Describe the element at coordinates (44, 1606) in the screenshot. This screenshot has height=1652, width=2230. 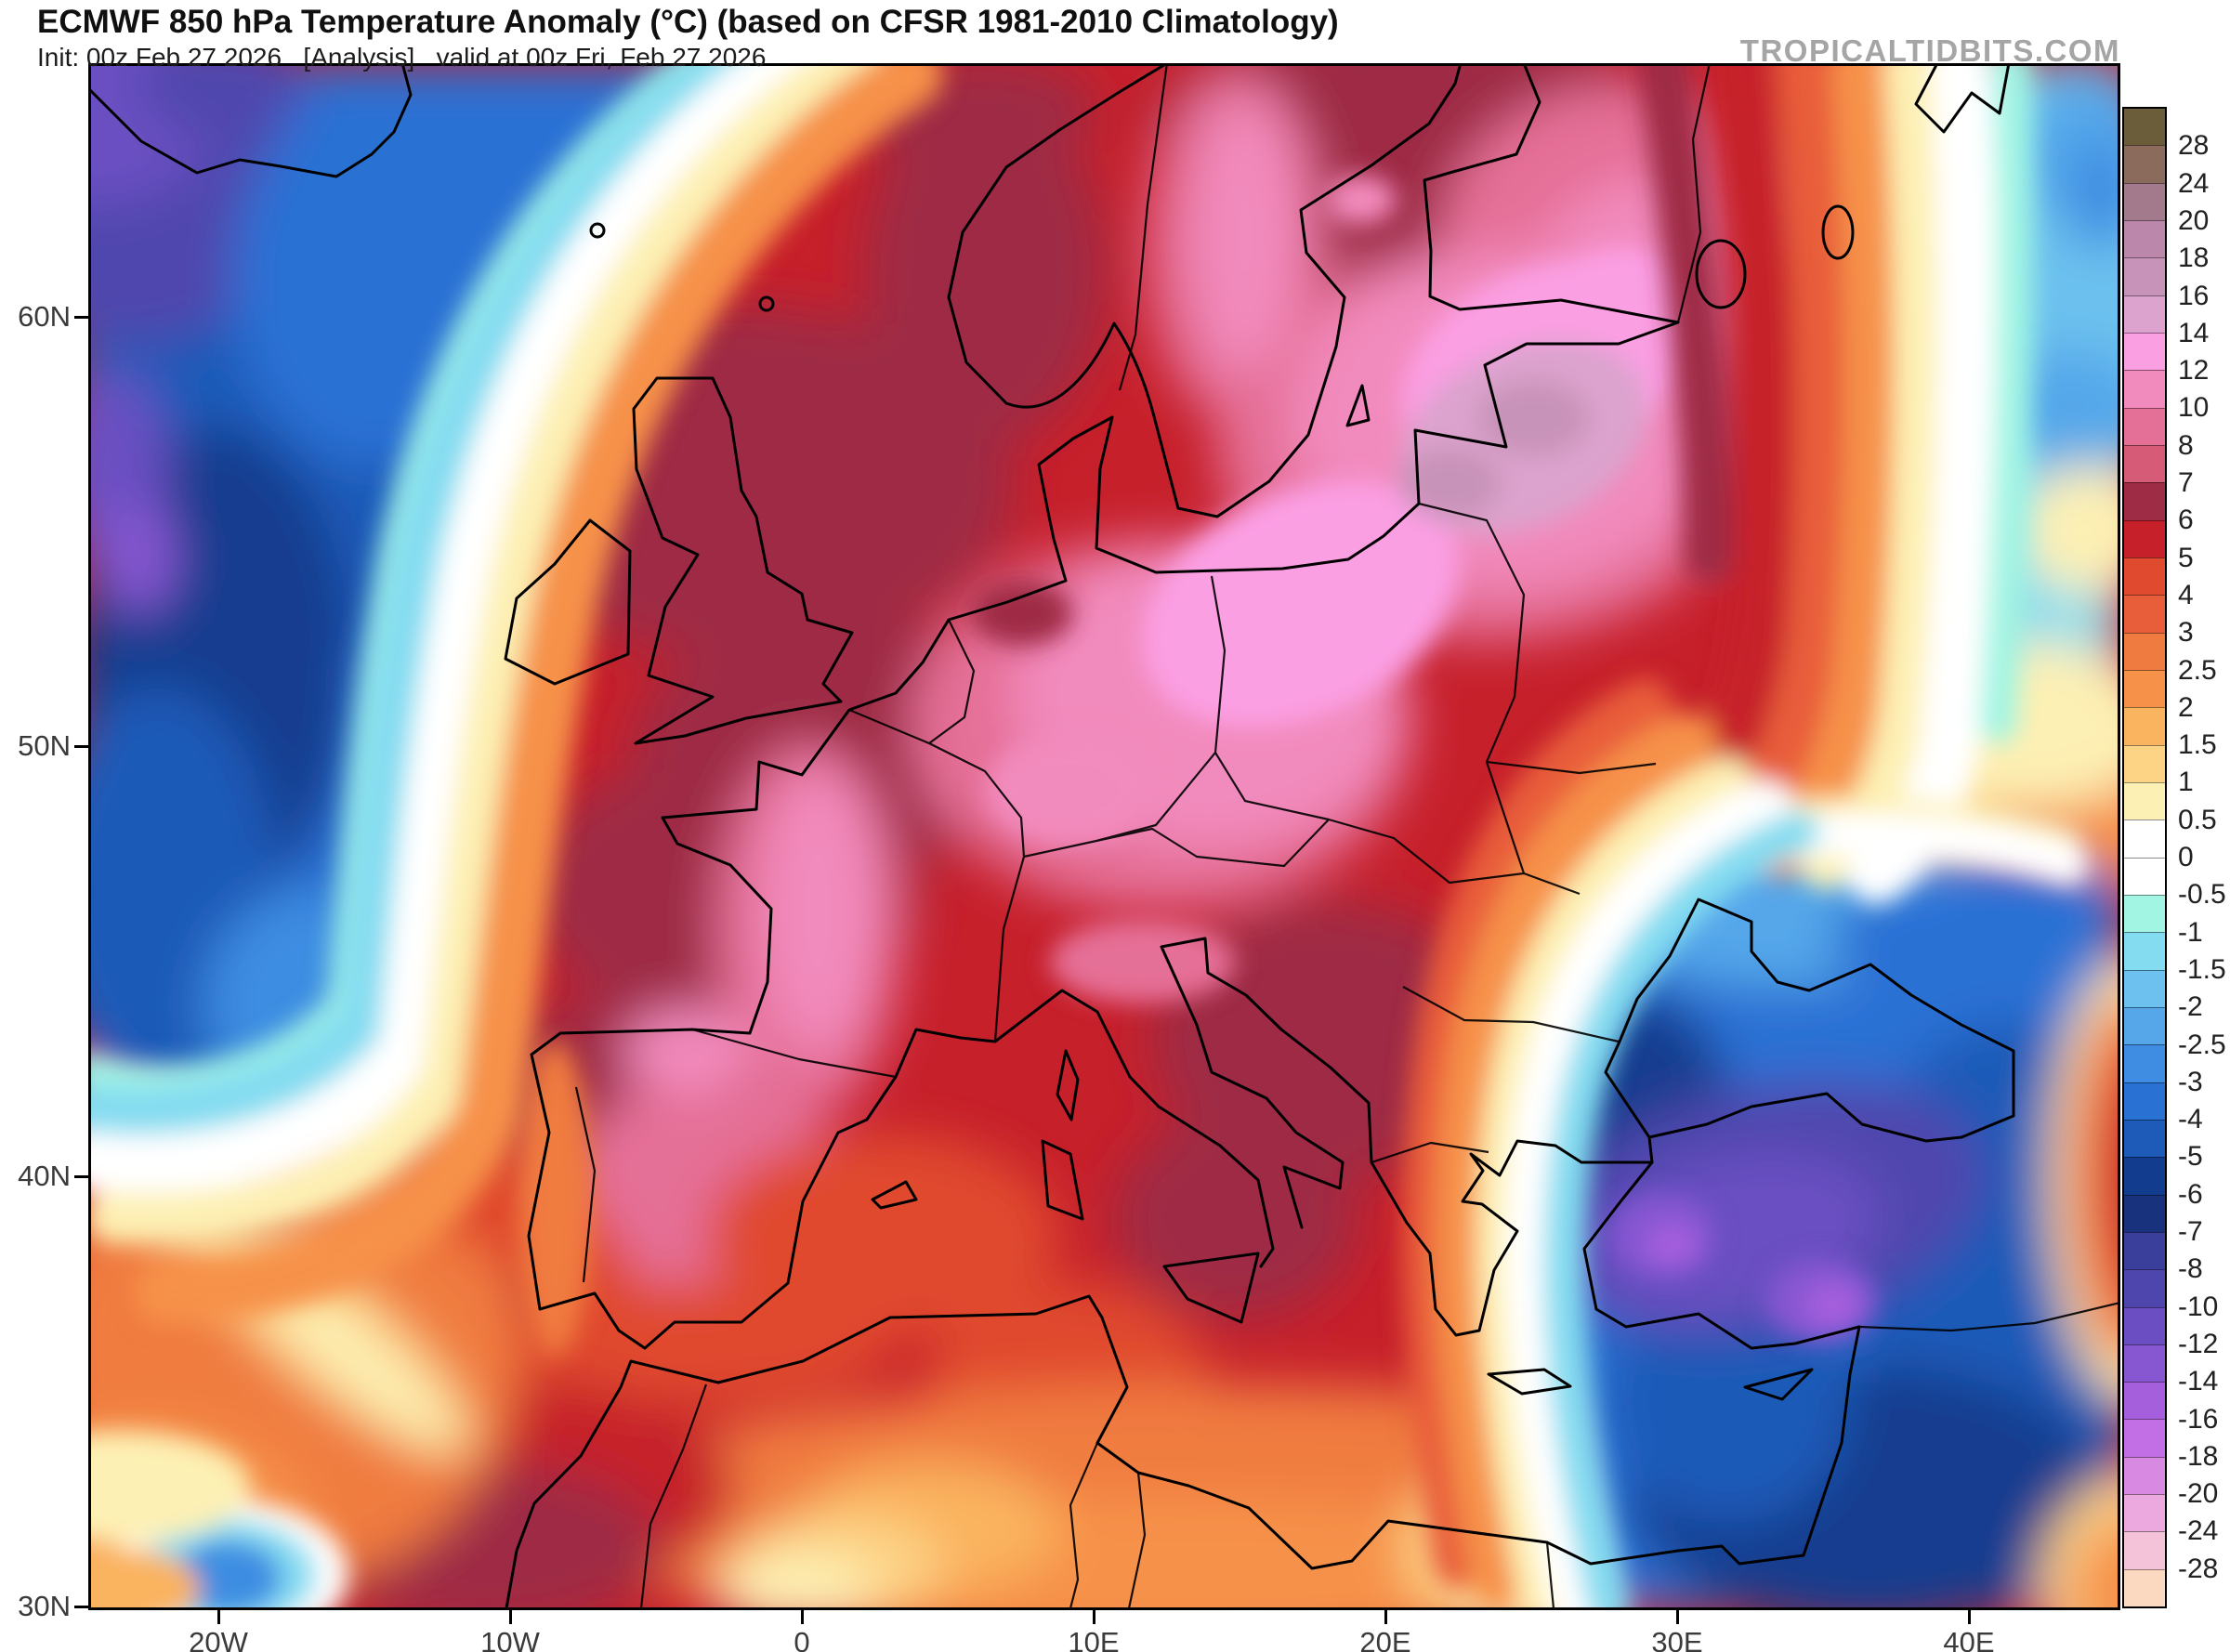
I see `lat-tick-label: 30N` at that location.